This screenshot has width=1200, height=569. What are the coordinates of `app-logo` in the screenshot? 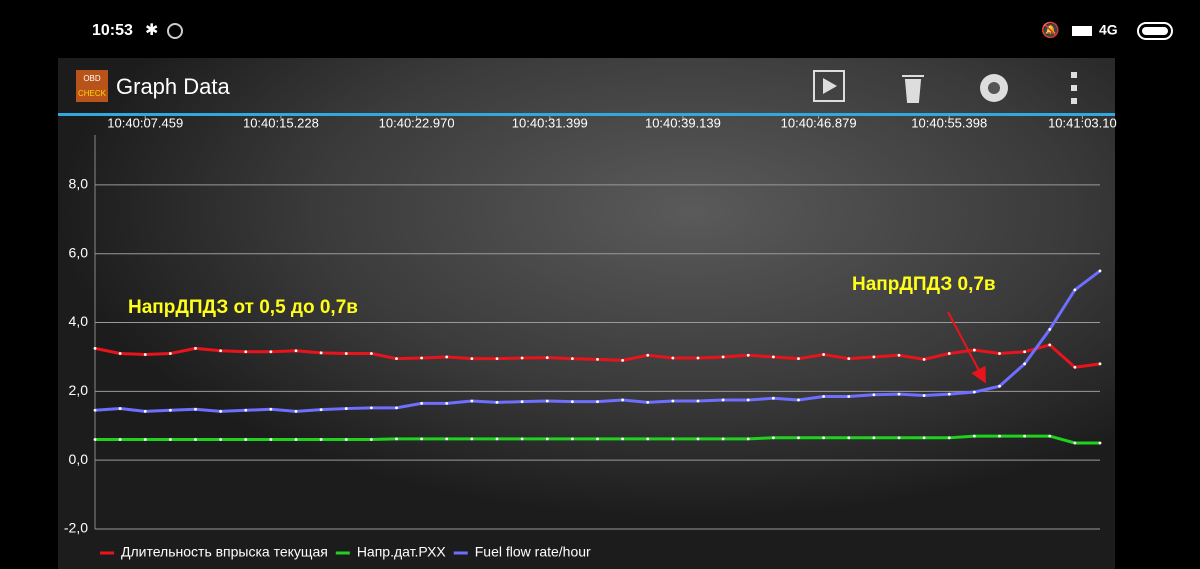 It's located at (92, 86).